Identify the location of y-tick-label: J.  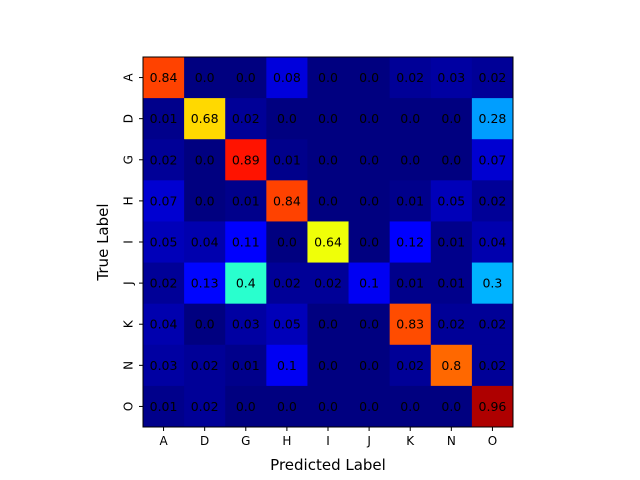
(129, 283).